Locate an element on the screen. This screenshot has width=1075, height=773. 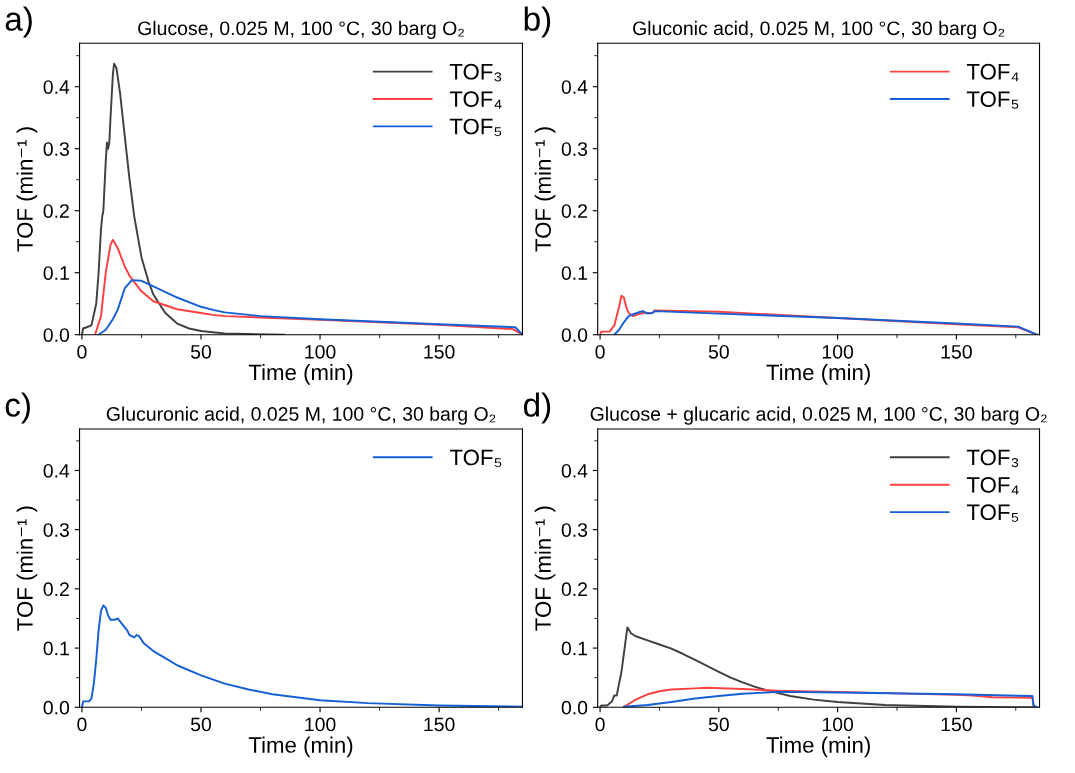
chart-title: Glucuronic acid, 0.025 M, 100 °C, 30 barg O₂ is located at coordinates (301, 415).